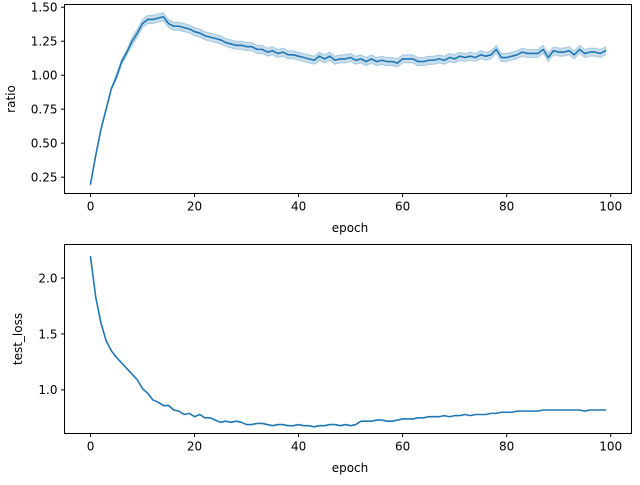  What do you see at coordinates (298, 207) in the screenshot?
I see `ratio-x-tick-label: 40` at bounding box center [298, 207].